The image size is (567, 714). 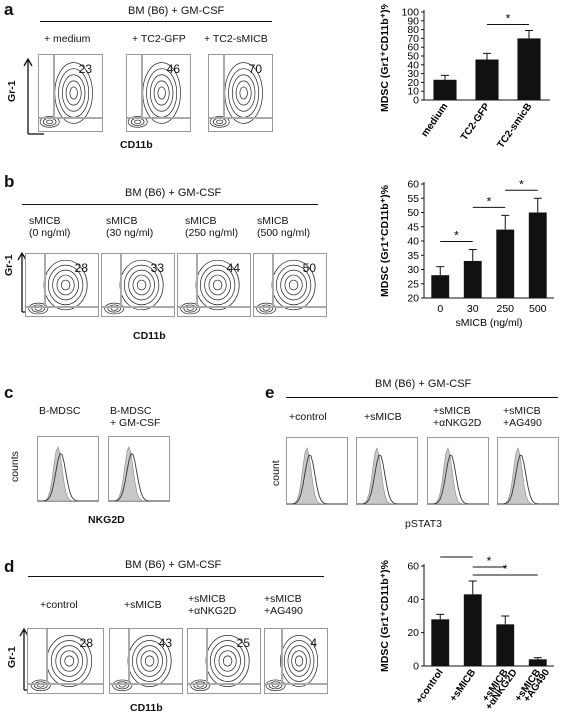 What do you see at coordinates (528, 475) in the screenshot?
I see `isotype-fill` at bounding box center [528, 475].